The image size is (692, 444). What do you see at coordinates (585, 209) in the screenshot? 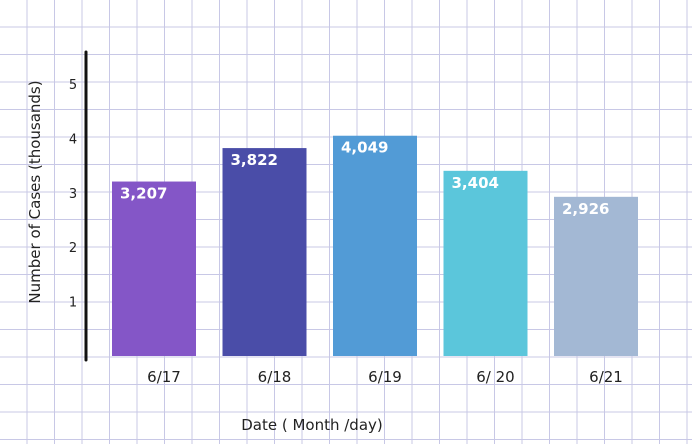
I see `bar-value-label: 2,926` at bounding box center [585, 209].